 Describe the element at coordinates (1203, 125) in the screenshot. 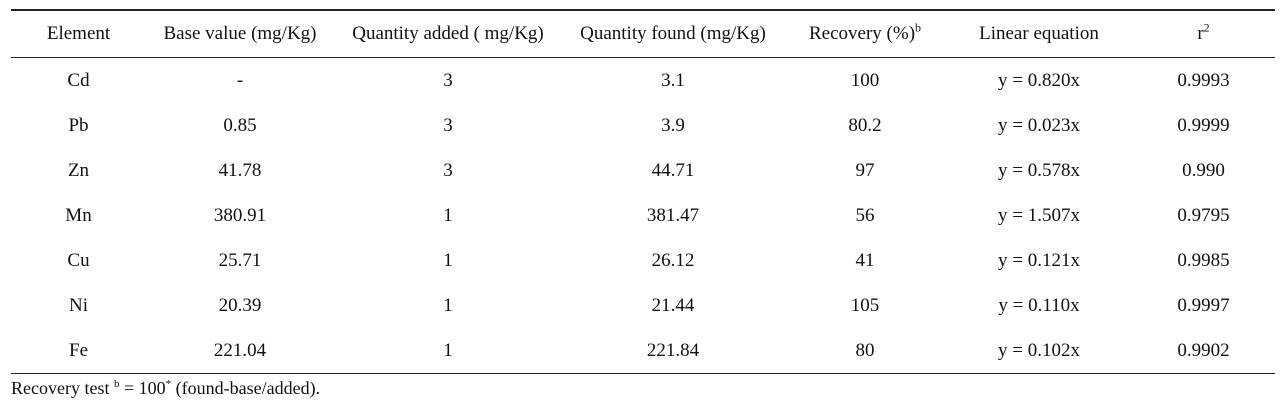

I see `cell-r-squared: 0.9999` at that location.